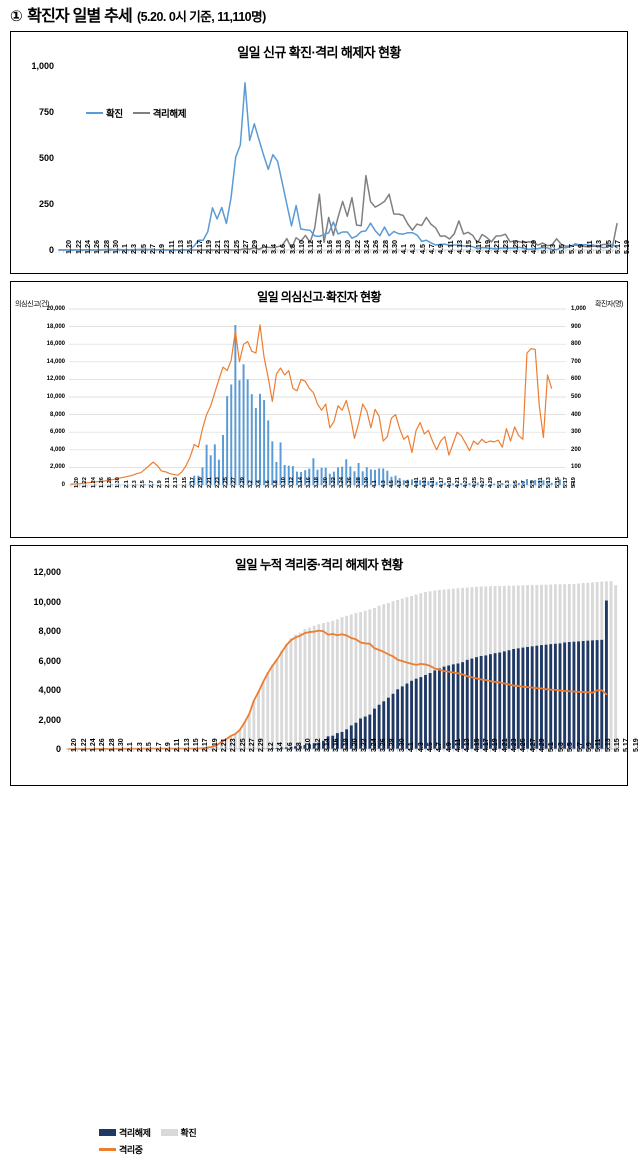  I want to click on y-tick-label: 1,000, so click(591, 309).